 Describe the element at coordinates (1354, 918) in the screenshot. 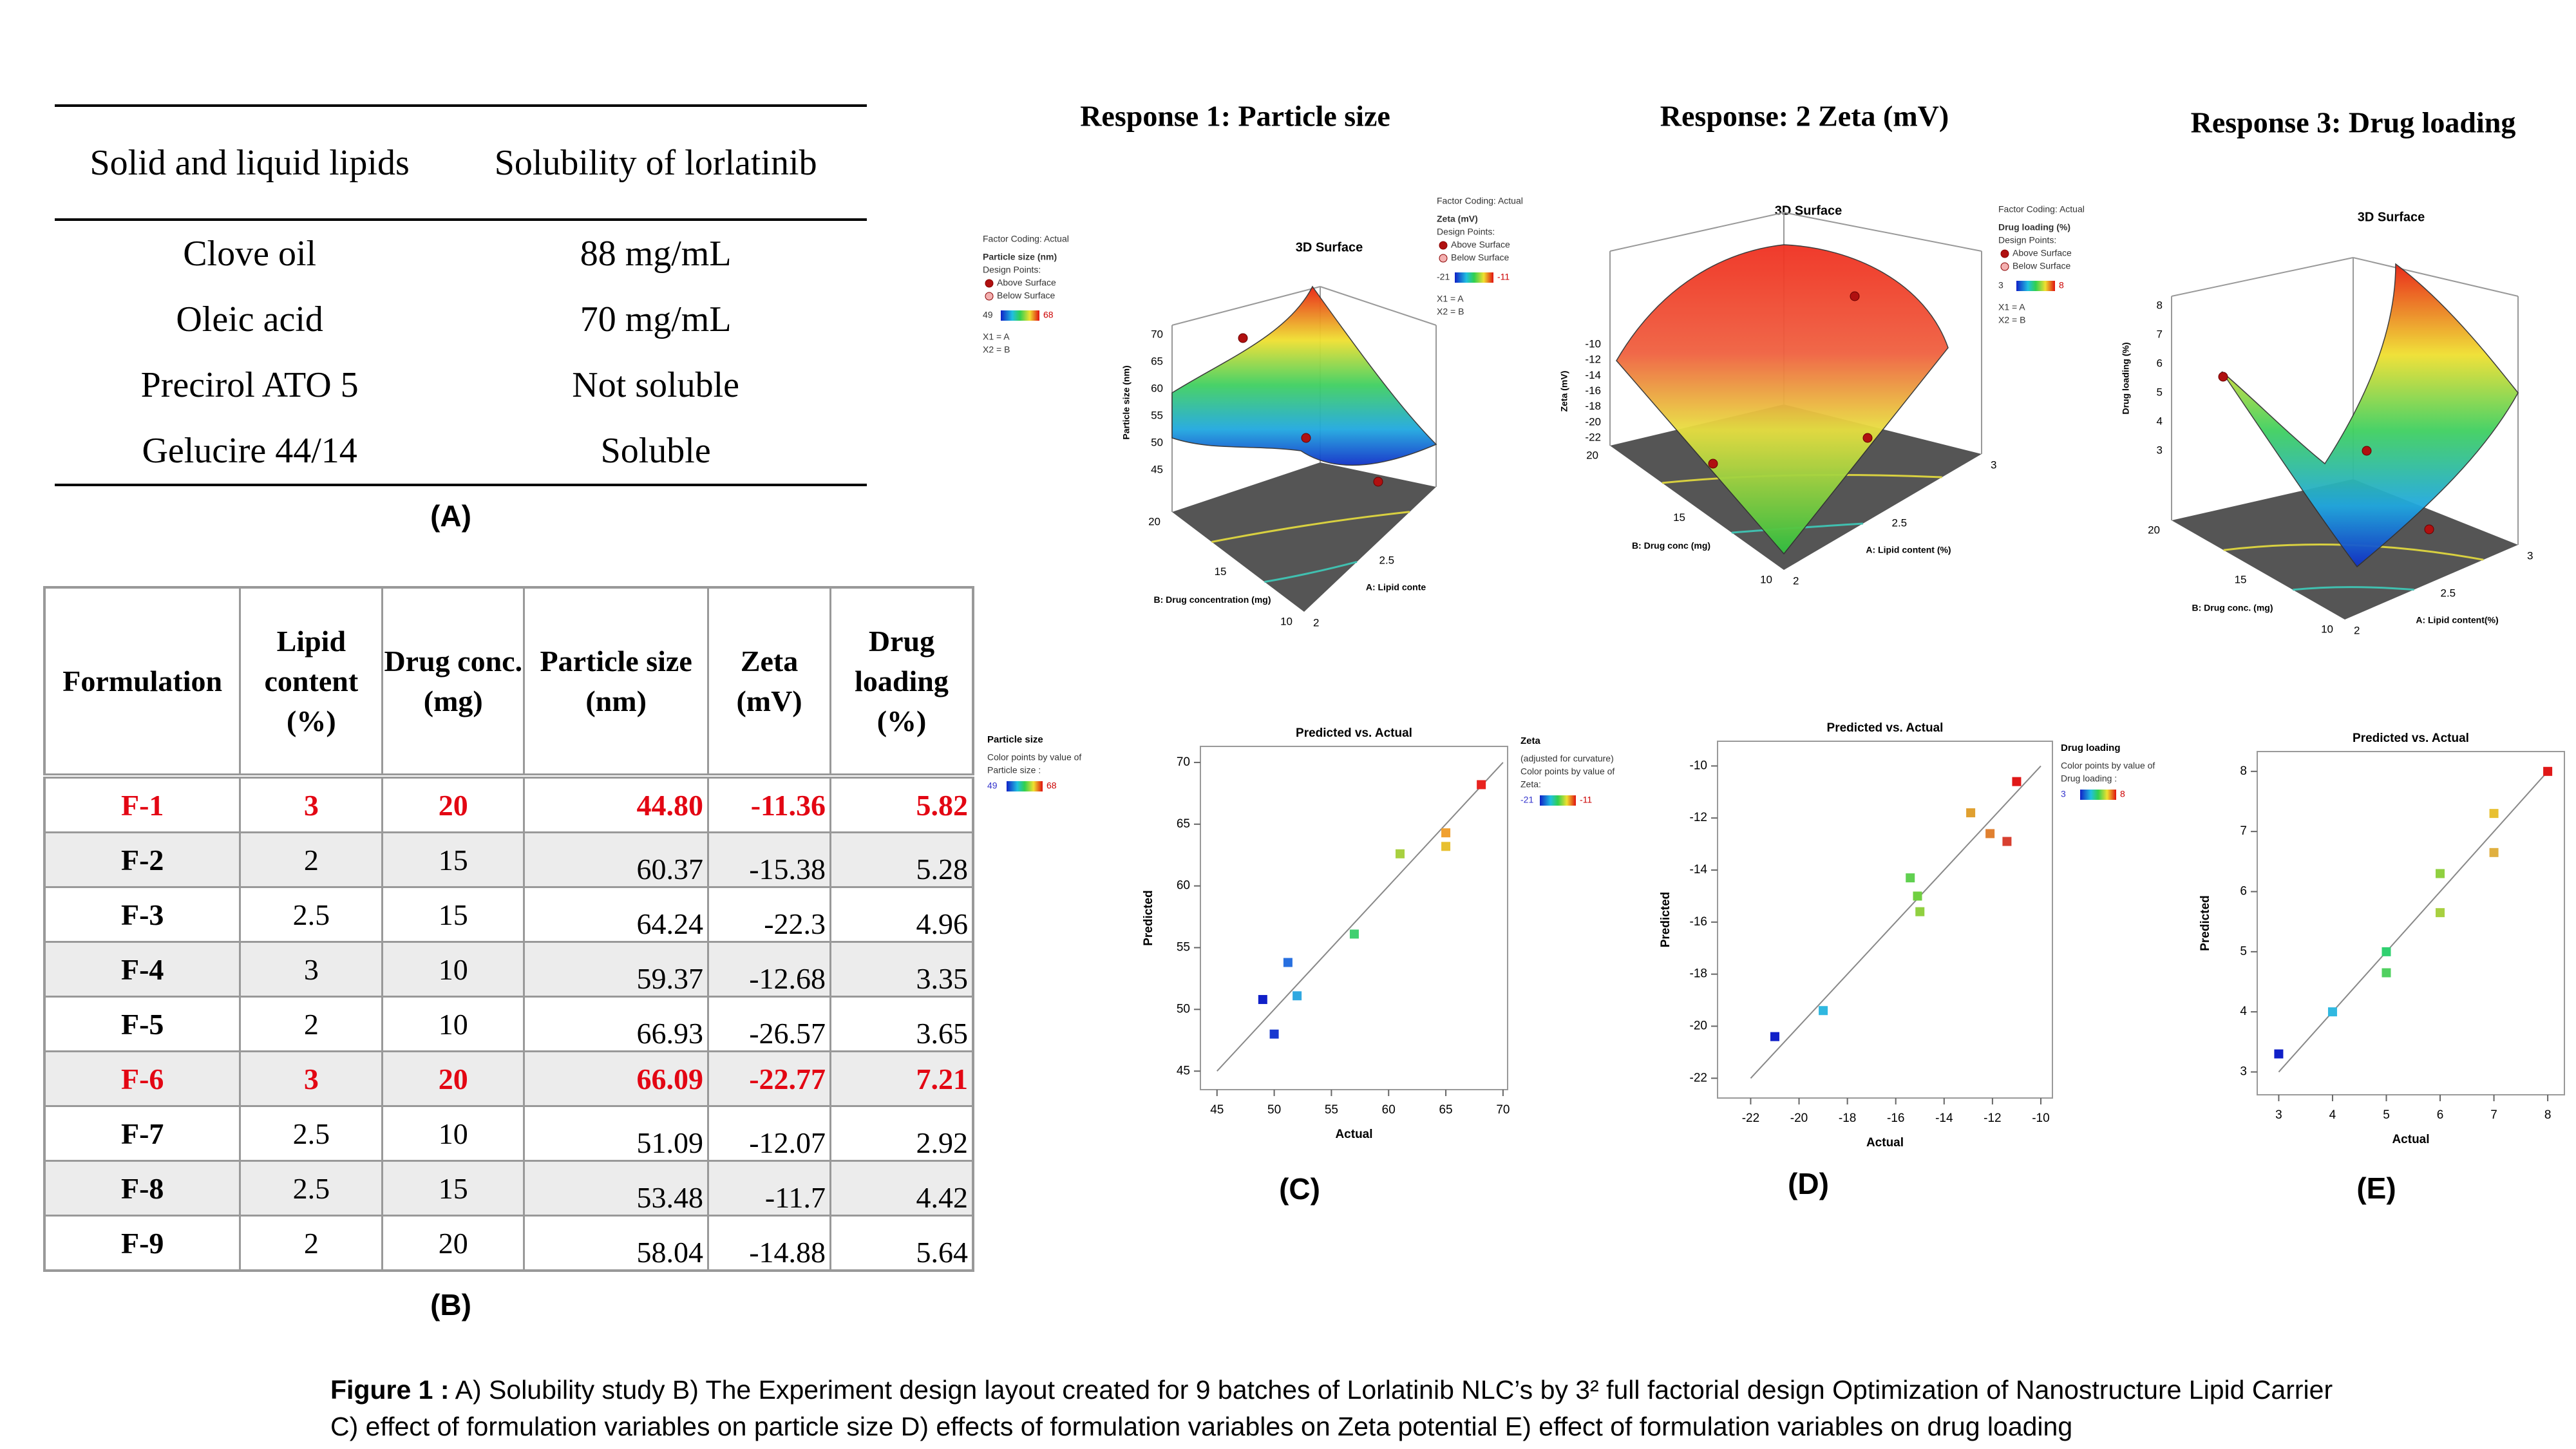

I see `plot-frame` at that location.